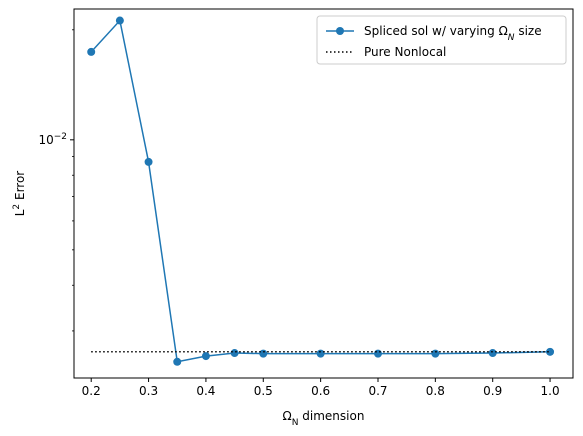  I want to click on x-tick-label: 1.0, so click(550, 391).